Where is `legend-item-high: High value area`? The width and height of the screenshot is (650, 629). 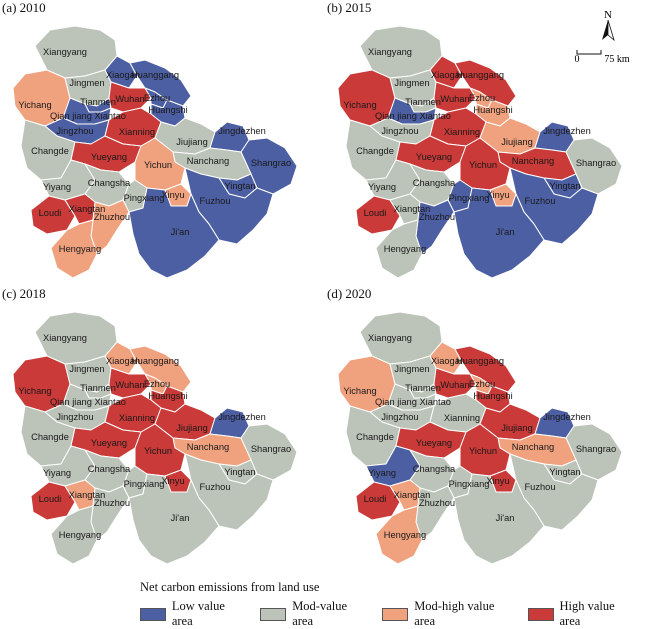 legend-item-high: High value area is located at coordinates (579, 614).